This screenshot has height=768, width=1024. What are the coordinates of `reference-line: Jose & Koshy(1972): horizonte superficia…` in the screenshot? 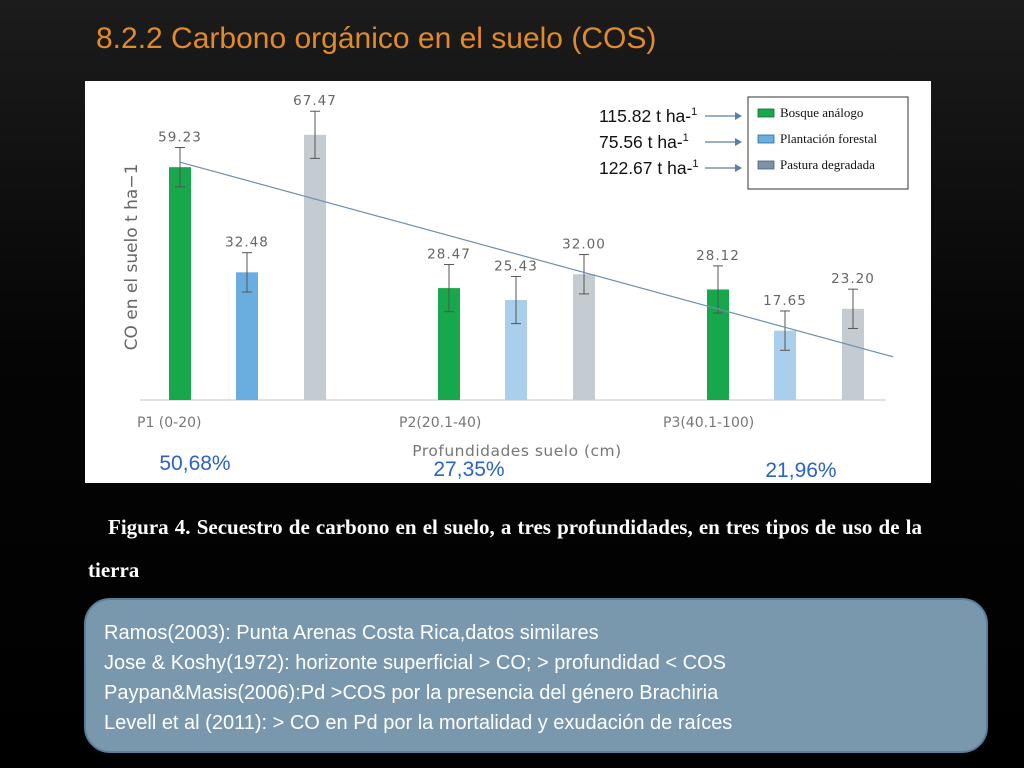 It's located at (415, 663).